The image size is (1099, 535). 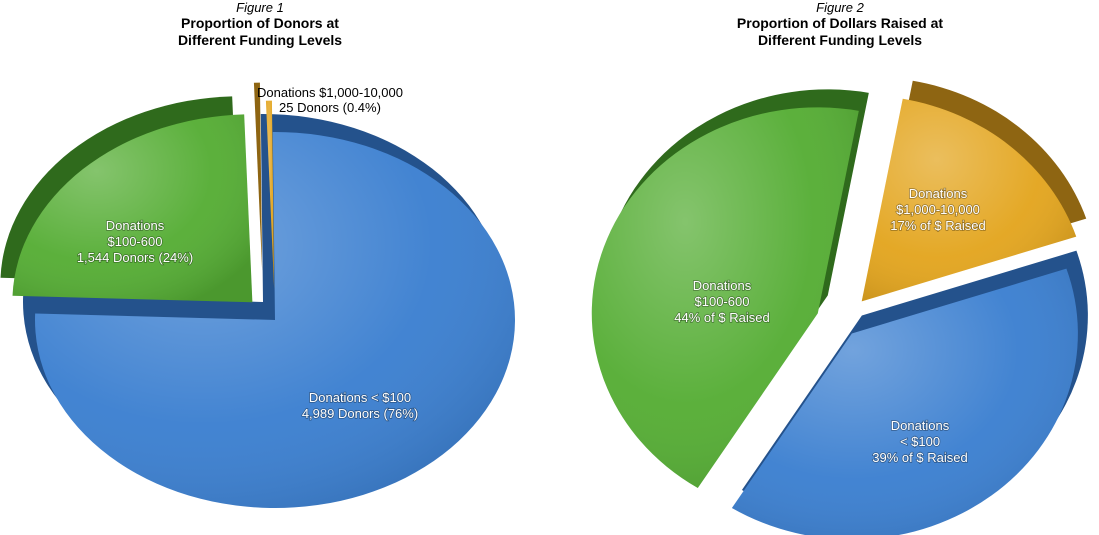 I want to click on figure-2-title-line-2: Different Funding Levels, so click(x=840, y=40).